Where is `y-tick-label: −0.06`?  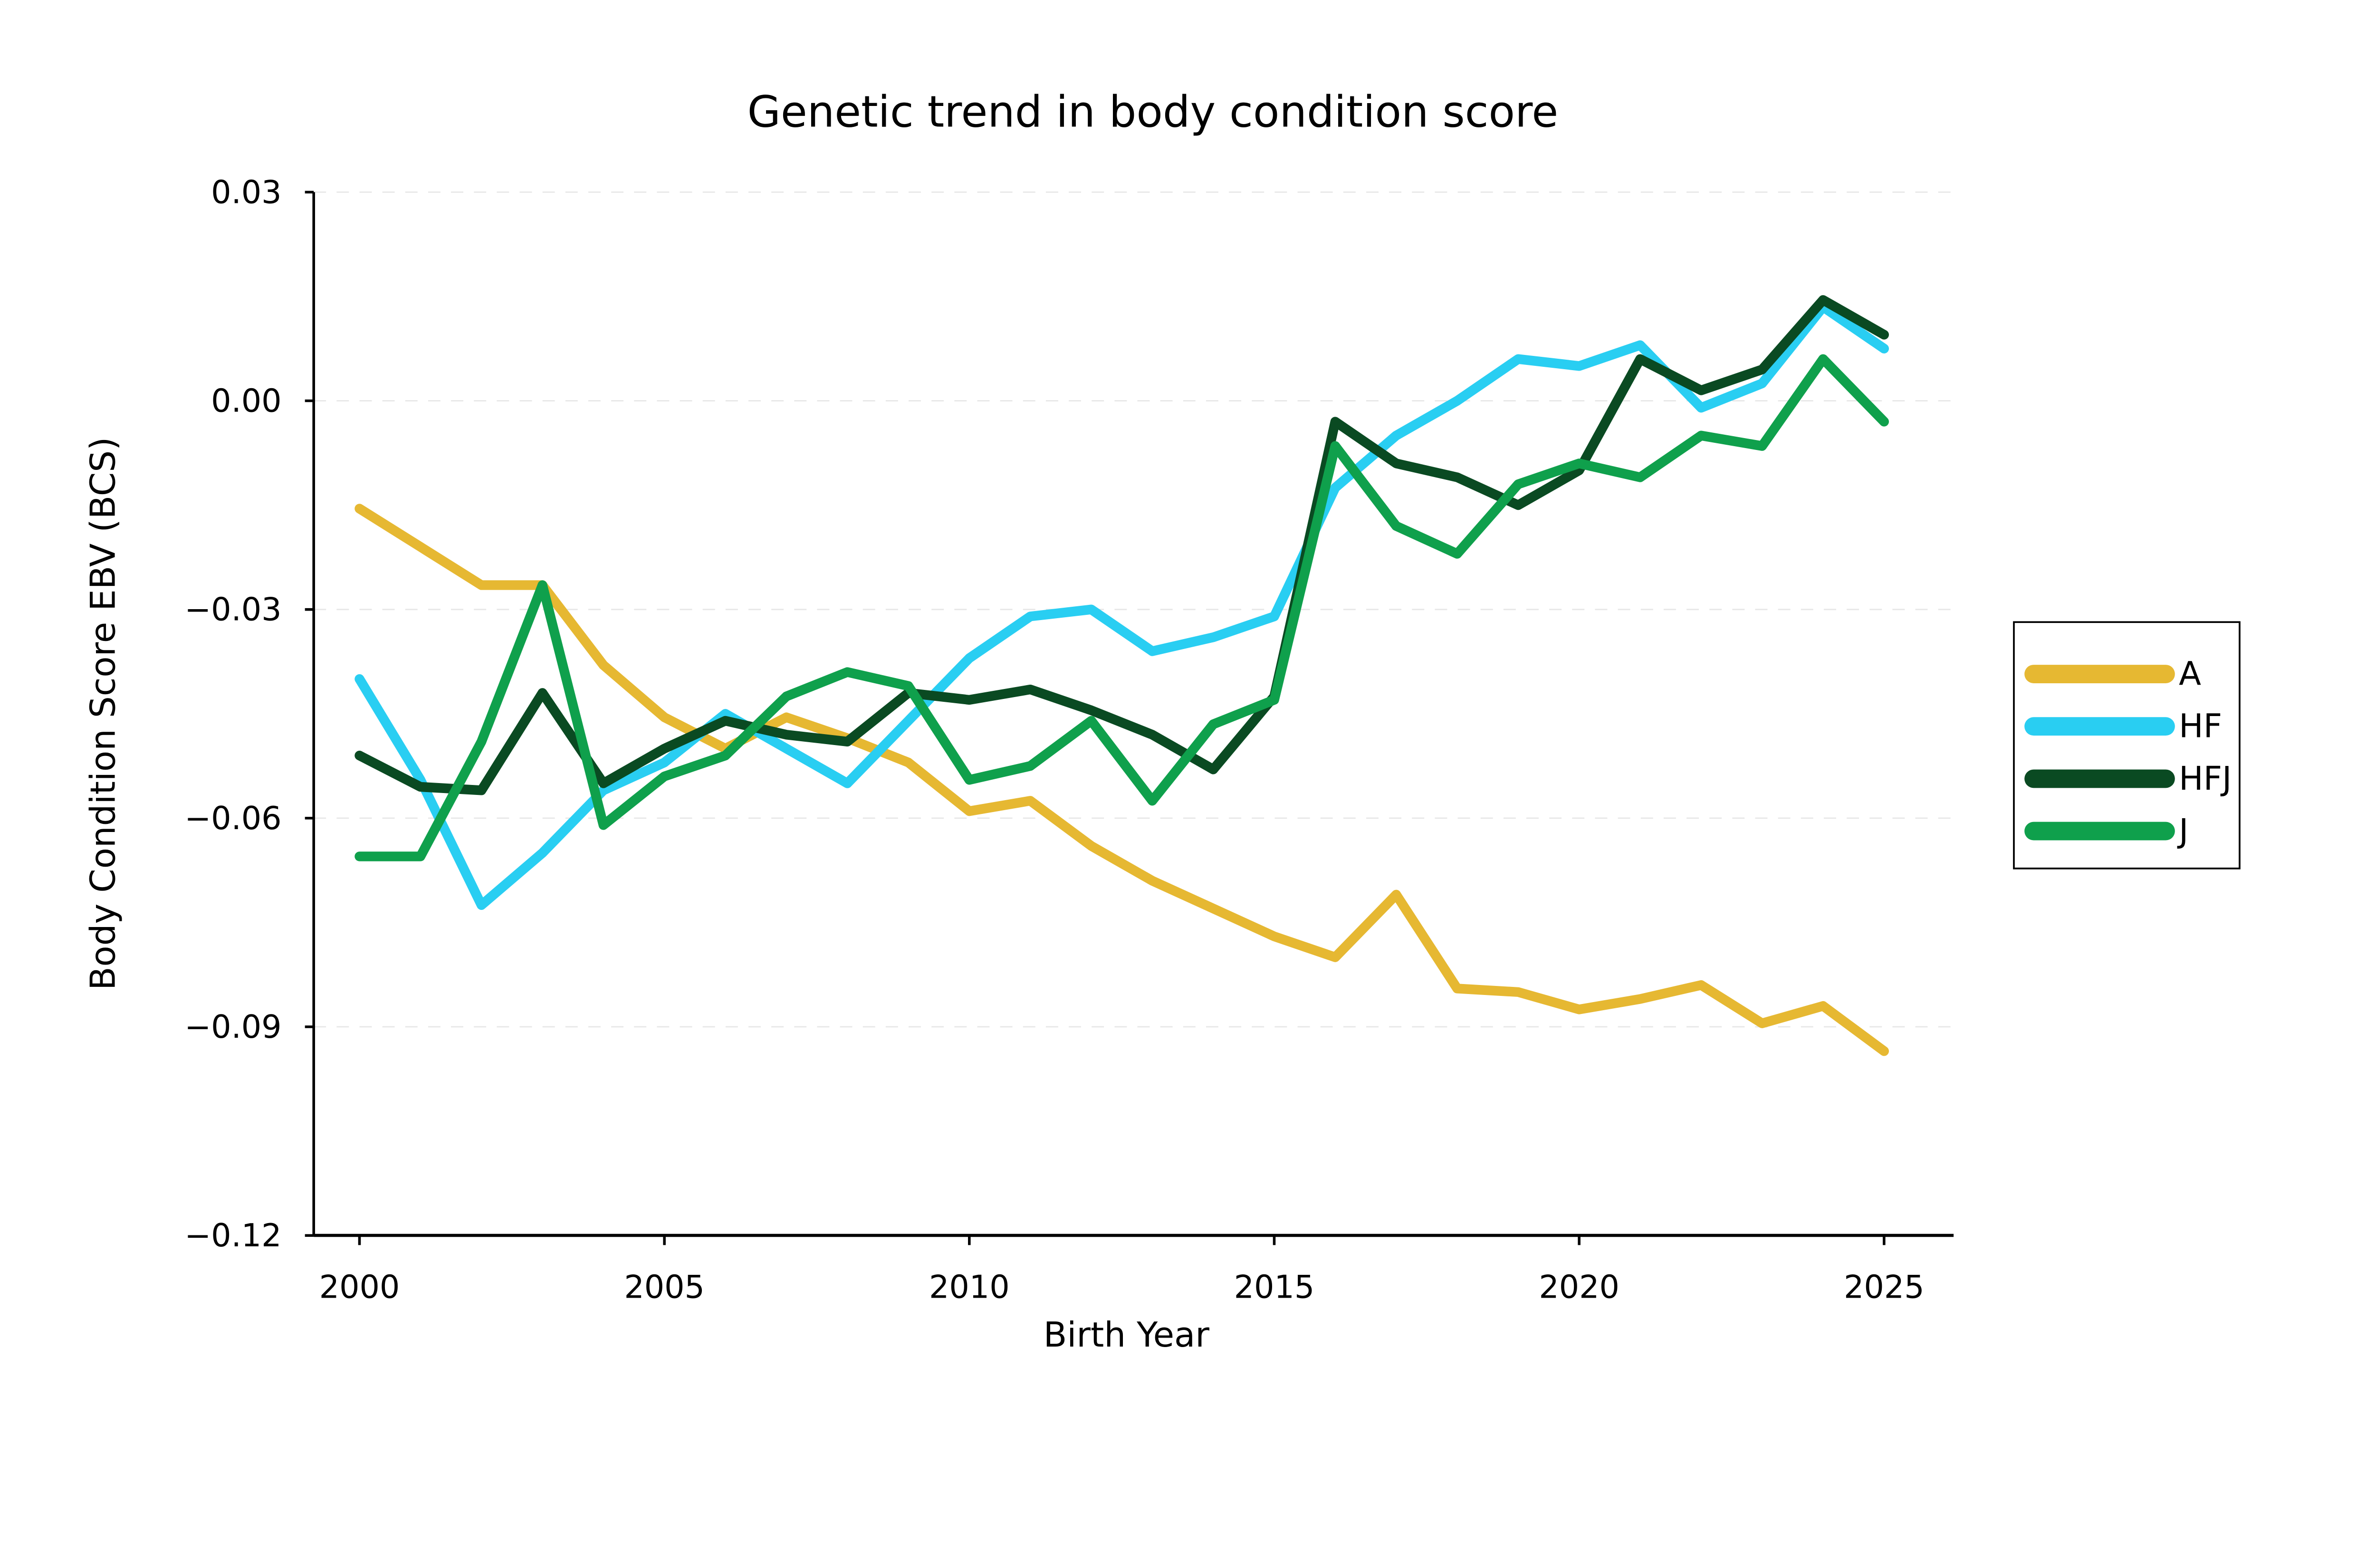
y-tick-label: −0.06 is located at coordinates (232, 819).